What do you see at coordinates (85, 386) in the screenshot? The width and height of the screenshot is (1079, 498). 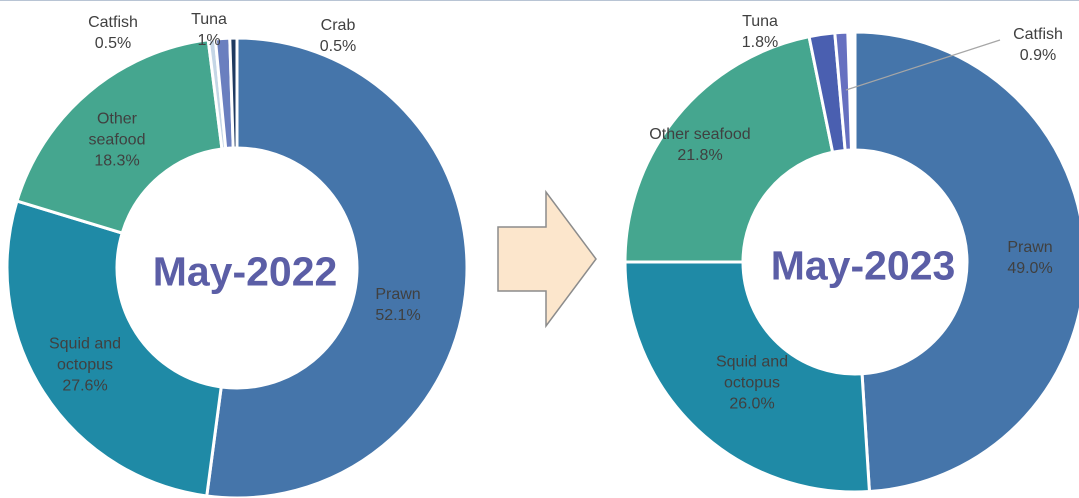 I see `value-label: 27.6%` at bounding box center [85, 386].